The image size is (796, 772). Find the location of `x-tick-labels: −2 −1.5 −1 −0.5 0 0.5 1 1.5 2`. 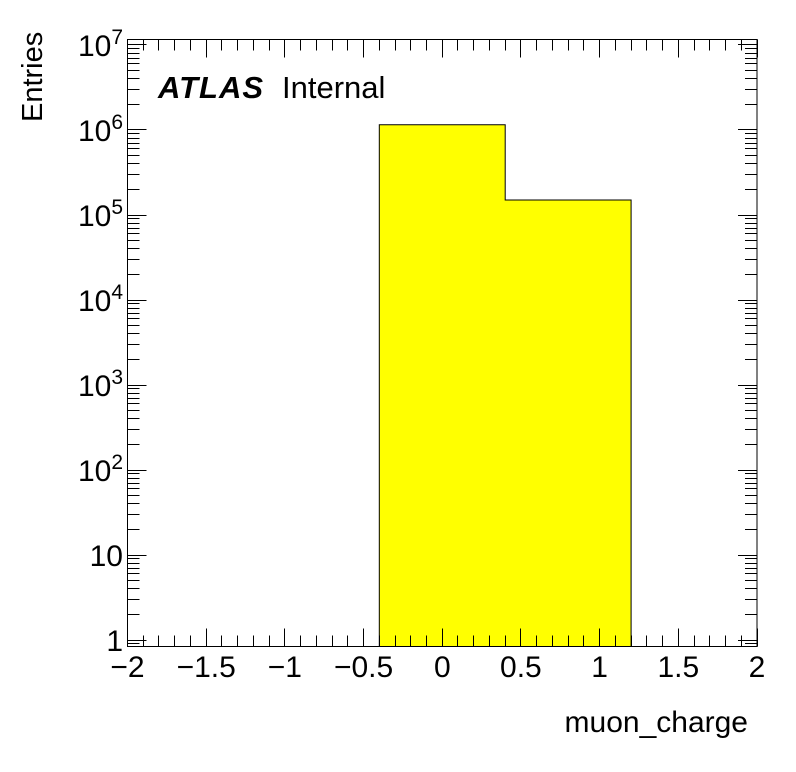

x-tick-labels: −2 −1.5 −1 −0.5 0 0.5 1 1.5 2 is located at coordinates (437, 667).